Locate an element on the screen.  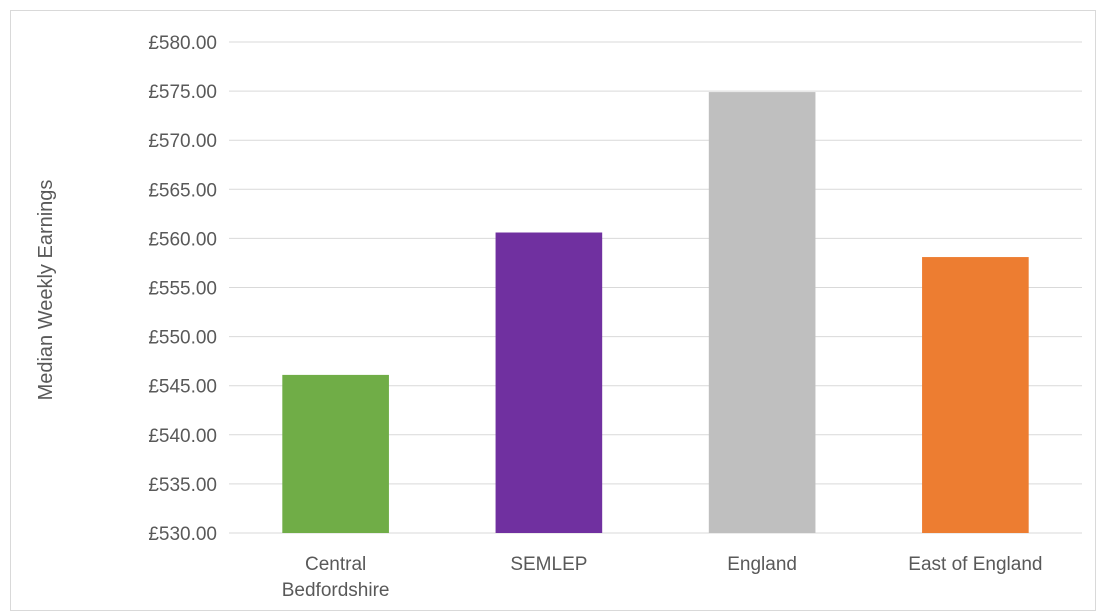
x-tick-label: East of England is located at coordinates (975, 564).